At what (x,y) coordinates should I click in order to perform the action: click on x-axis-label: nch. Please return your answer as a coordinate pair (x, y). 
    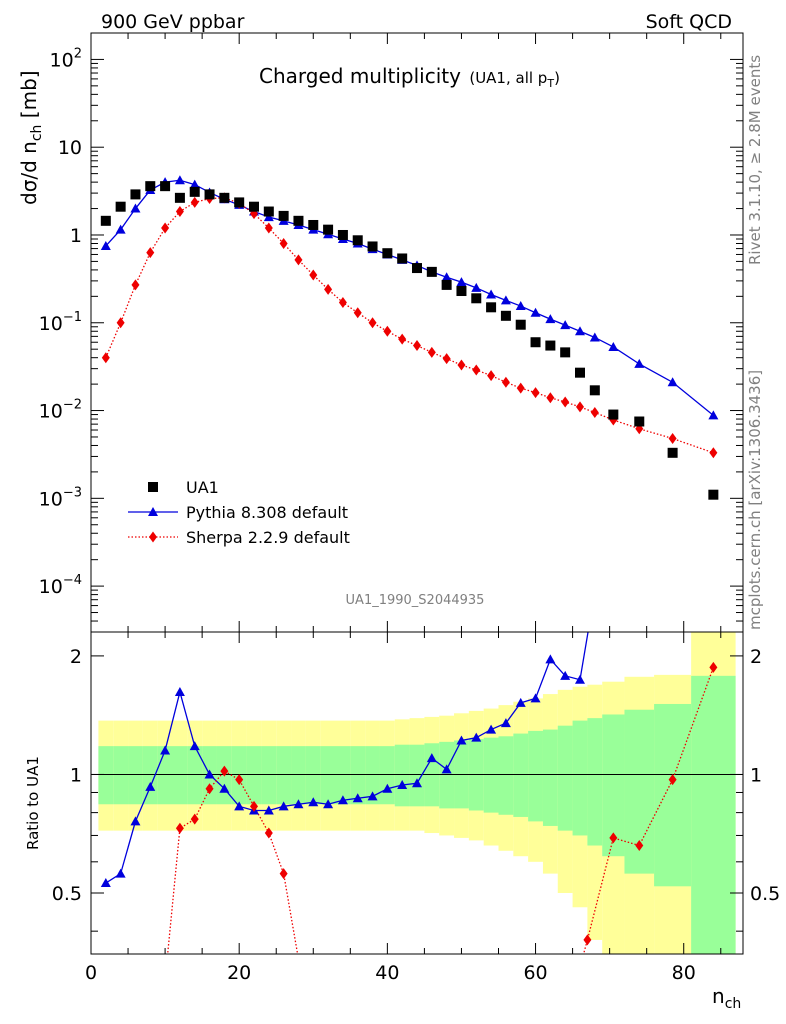
    Looking at the image, I should click on (726, 998).